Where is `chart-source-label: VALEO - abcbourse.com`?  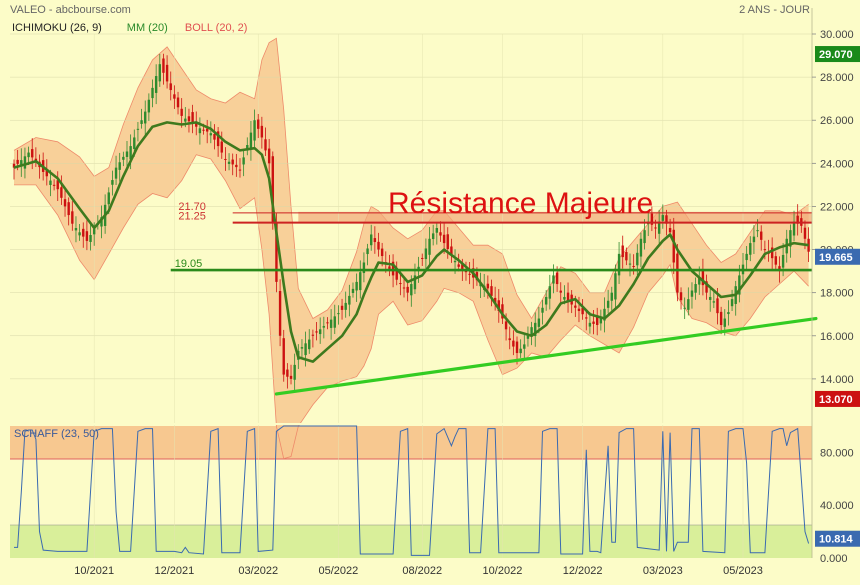 chart-source-label: VALEO - abcbourse.com is located at coordinates (70, 10).